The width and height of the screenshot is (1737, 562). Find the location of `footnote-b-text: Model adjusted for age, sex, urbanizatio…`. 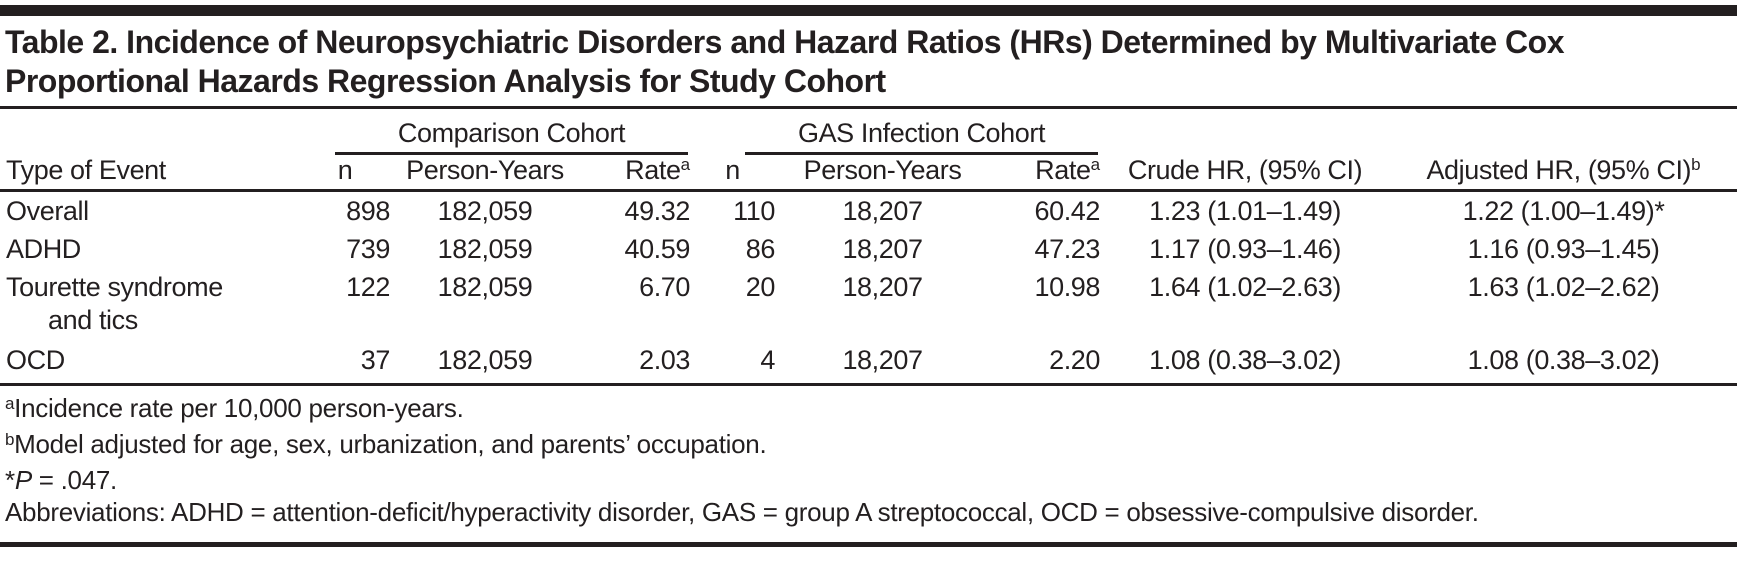

footnote-b-text: Model adjusted for age, sex, urbanizatio… is located at coordinates (390, 444).